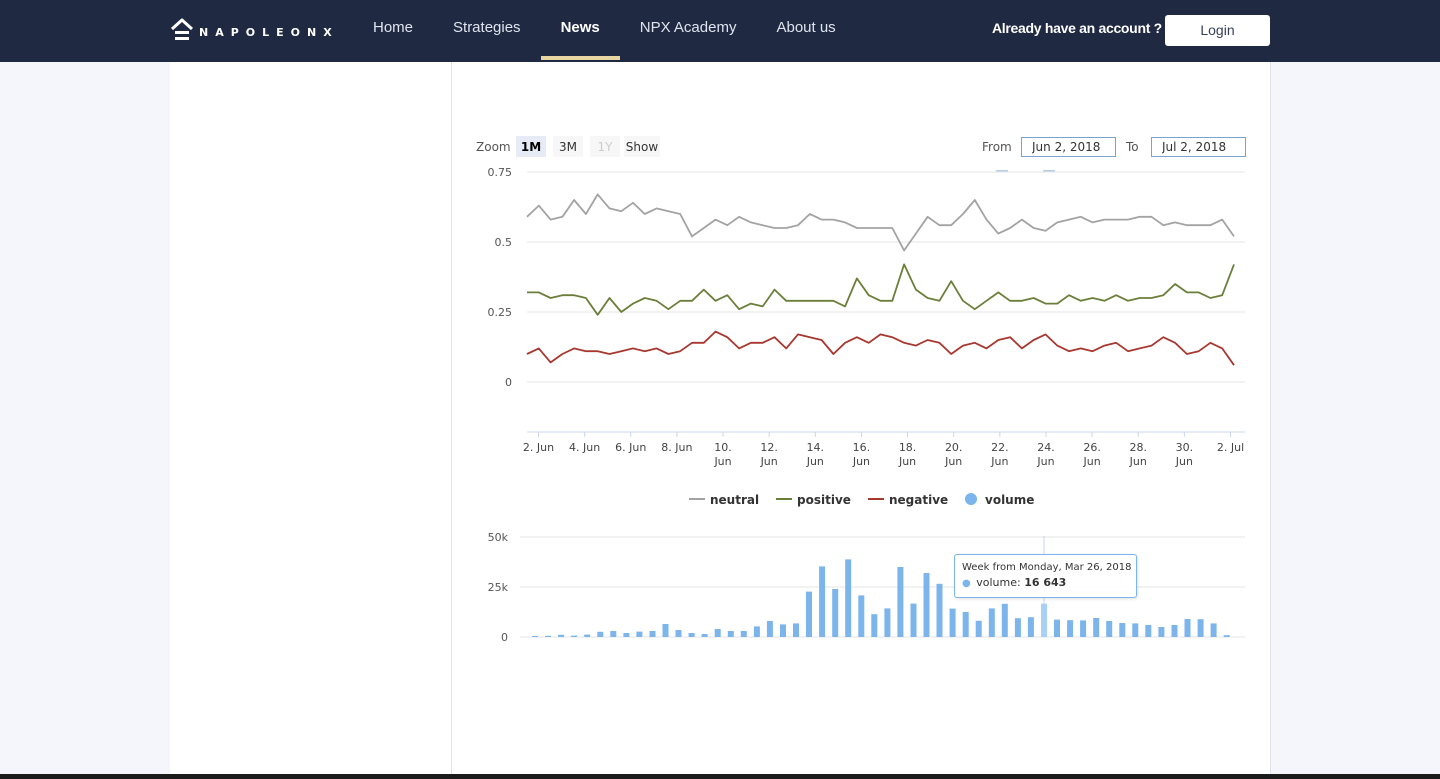  Describe the element at coordinates (580, 31) in the screenshot. I see `nav-item-news: News` at that location.